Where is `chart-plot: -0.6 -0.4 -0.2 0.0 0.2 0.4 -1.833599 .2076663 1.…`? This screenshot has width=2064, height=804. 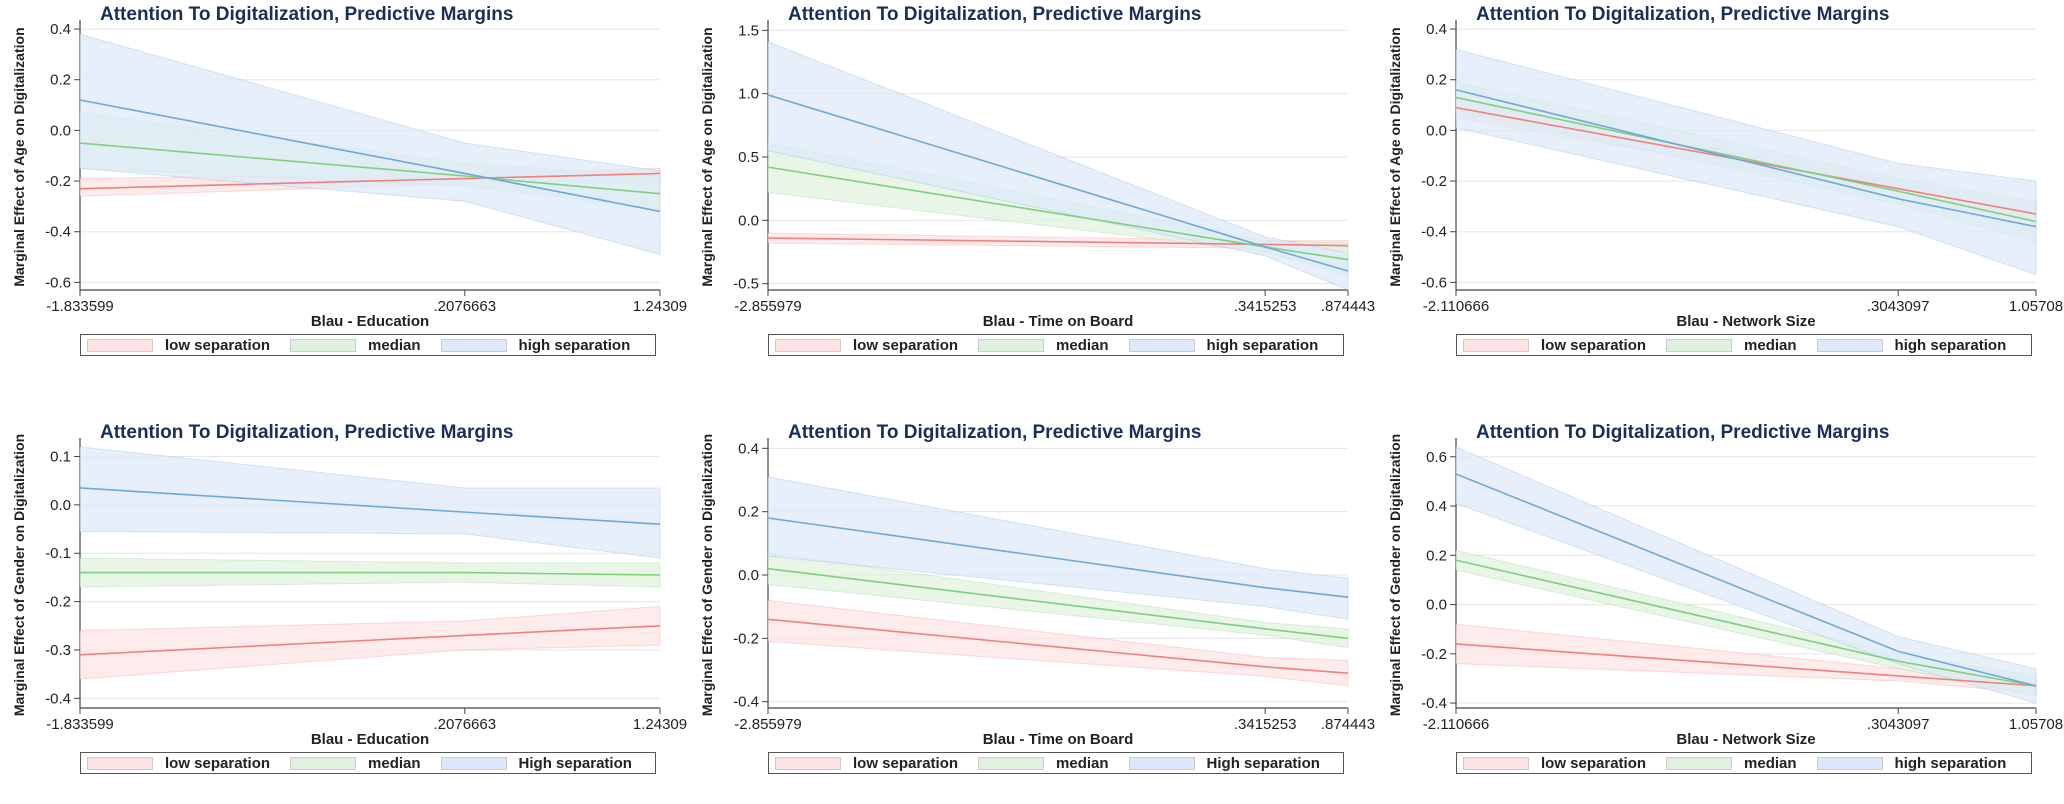 chart-plot: -0.6 -0.4 -0.2 0.0 0.2 0.4 -1.833599 .2076663 1.… is located at coordinates (349, 175).